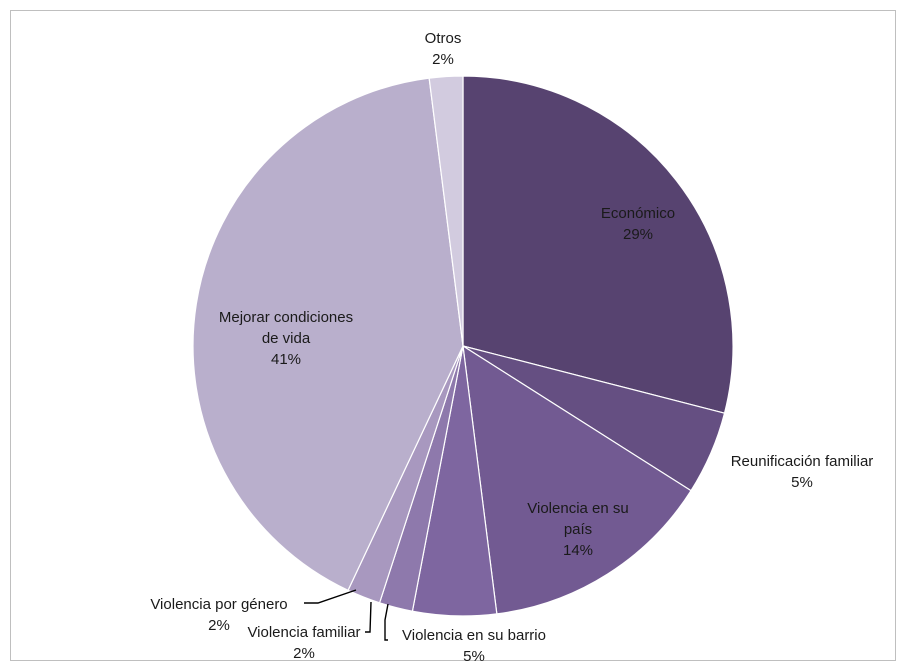  Describe the element at coordinates (474, 646) in the screenshot. I see `slice-label-violencia-en-su-barrio: Violencia en su barrio 5%` at that location.